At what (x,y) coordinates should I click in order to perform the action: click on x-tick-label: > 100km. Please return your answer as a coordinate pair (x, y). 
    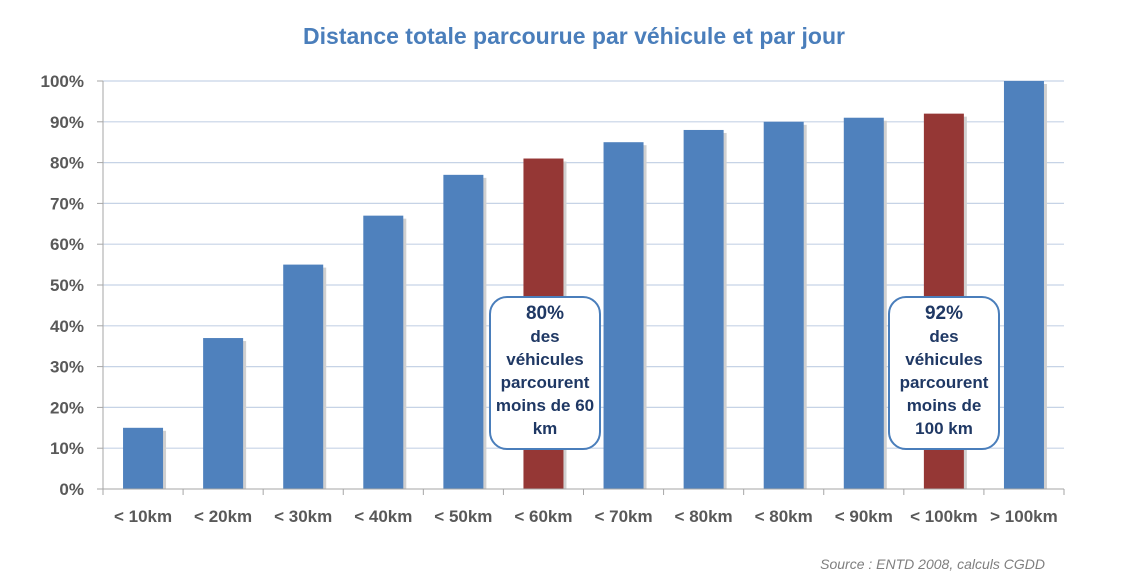
    Looking at the image, I should click on (1024, 516).